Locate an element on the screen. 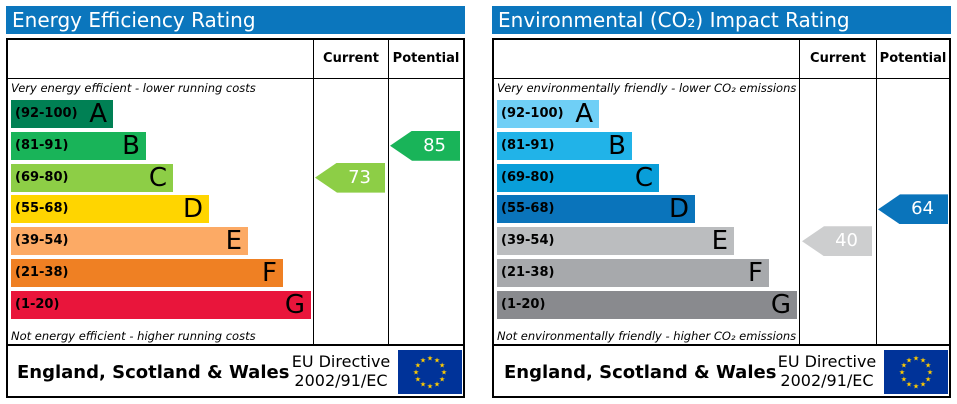  current-rating-arrow: 40 is located at coordinates (837, 241).